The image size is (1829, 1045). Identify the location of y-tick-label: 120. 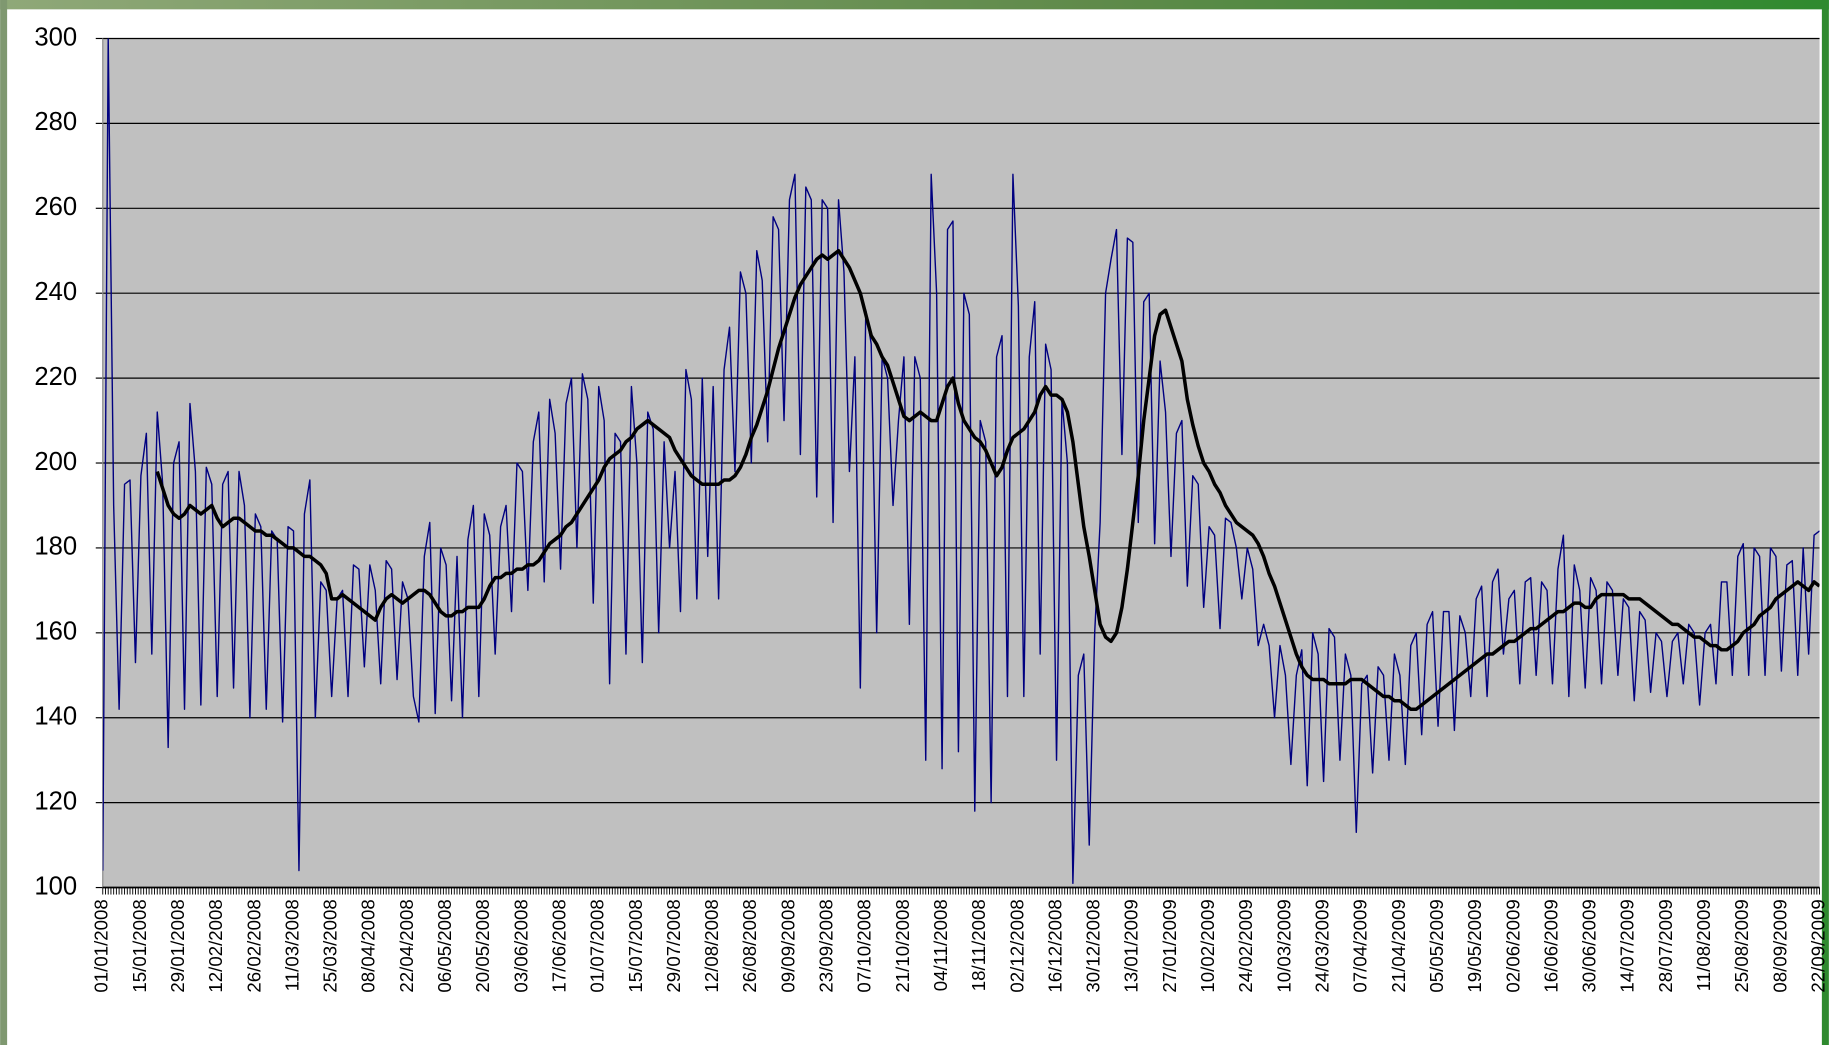
(55, 801).